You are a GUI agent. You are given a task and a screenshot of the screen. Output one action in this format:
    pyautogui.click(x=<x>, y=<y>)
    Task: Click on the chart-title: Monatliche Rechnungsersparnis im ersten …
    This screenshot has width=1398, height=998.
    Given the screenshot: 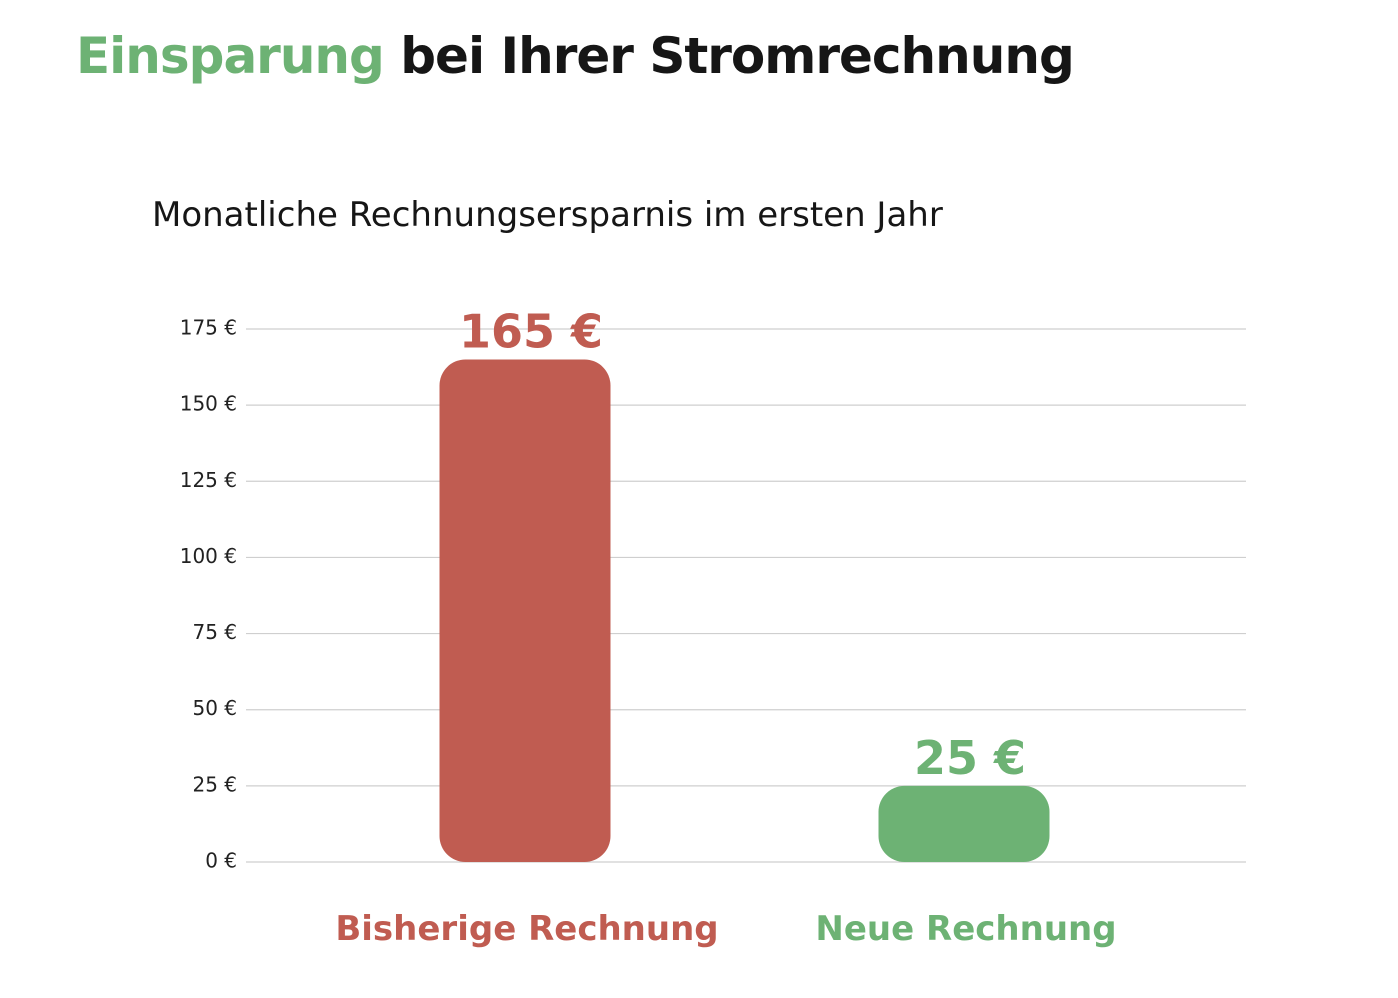 What is the action you would take?
    pyautogui.click(x=547, y=215)
    